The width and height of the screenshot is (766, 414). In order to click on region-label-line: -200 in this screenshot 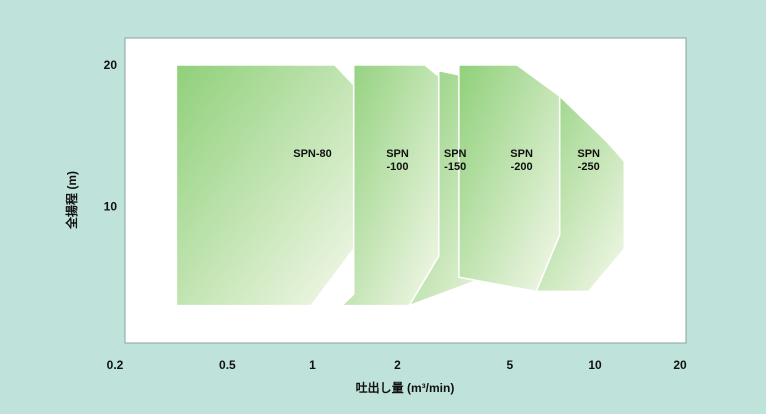, I will do `click(522, 167)`.